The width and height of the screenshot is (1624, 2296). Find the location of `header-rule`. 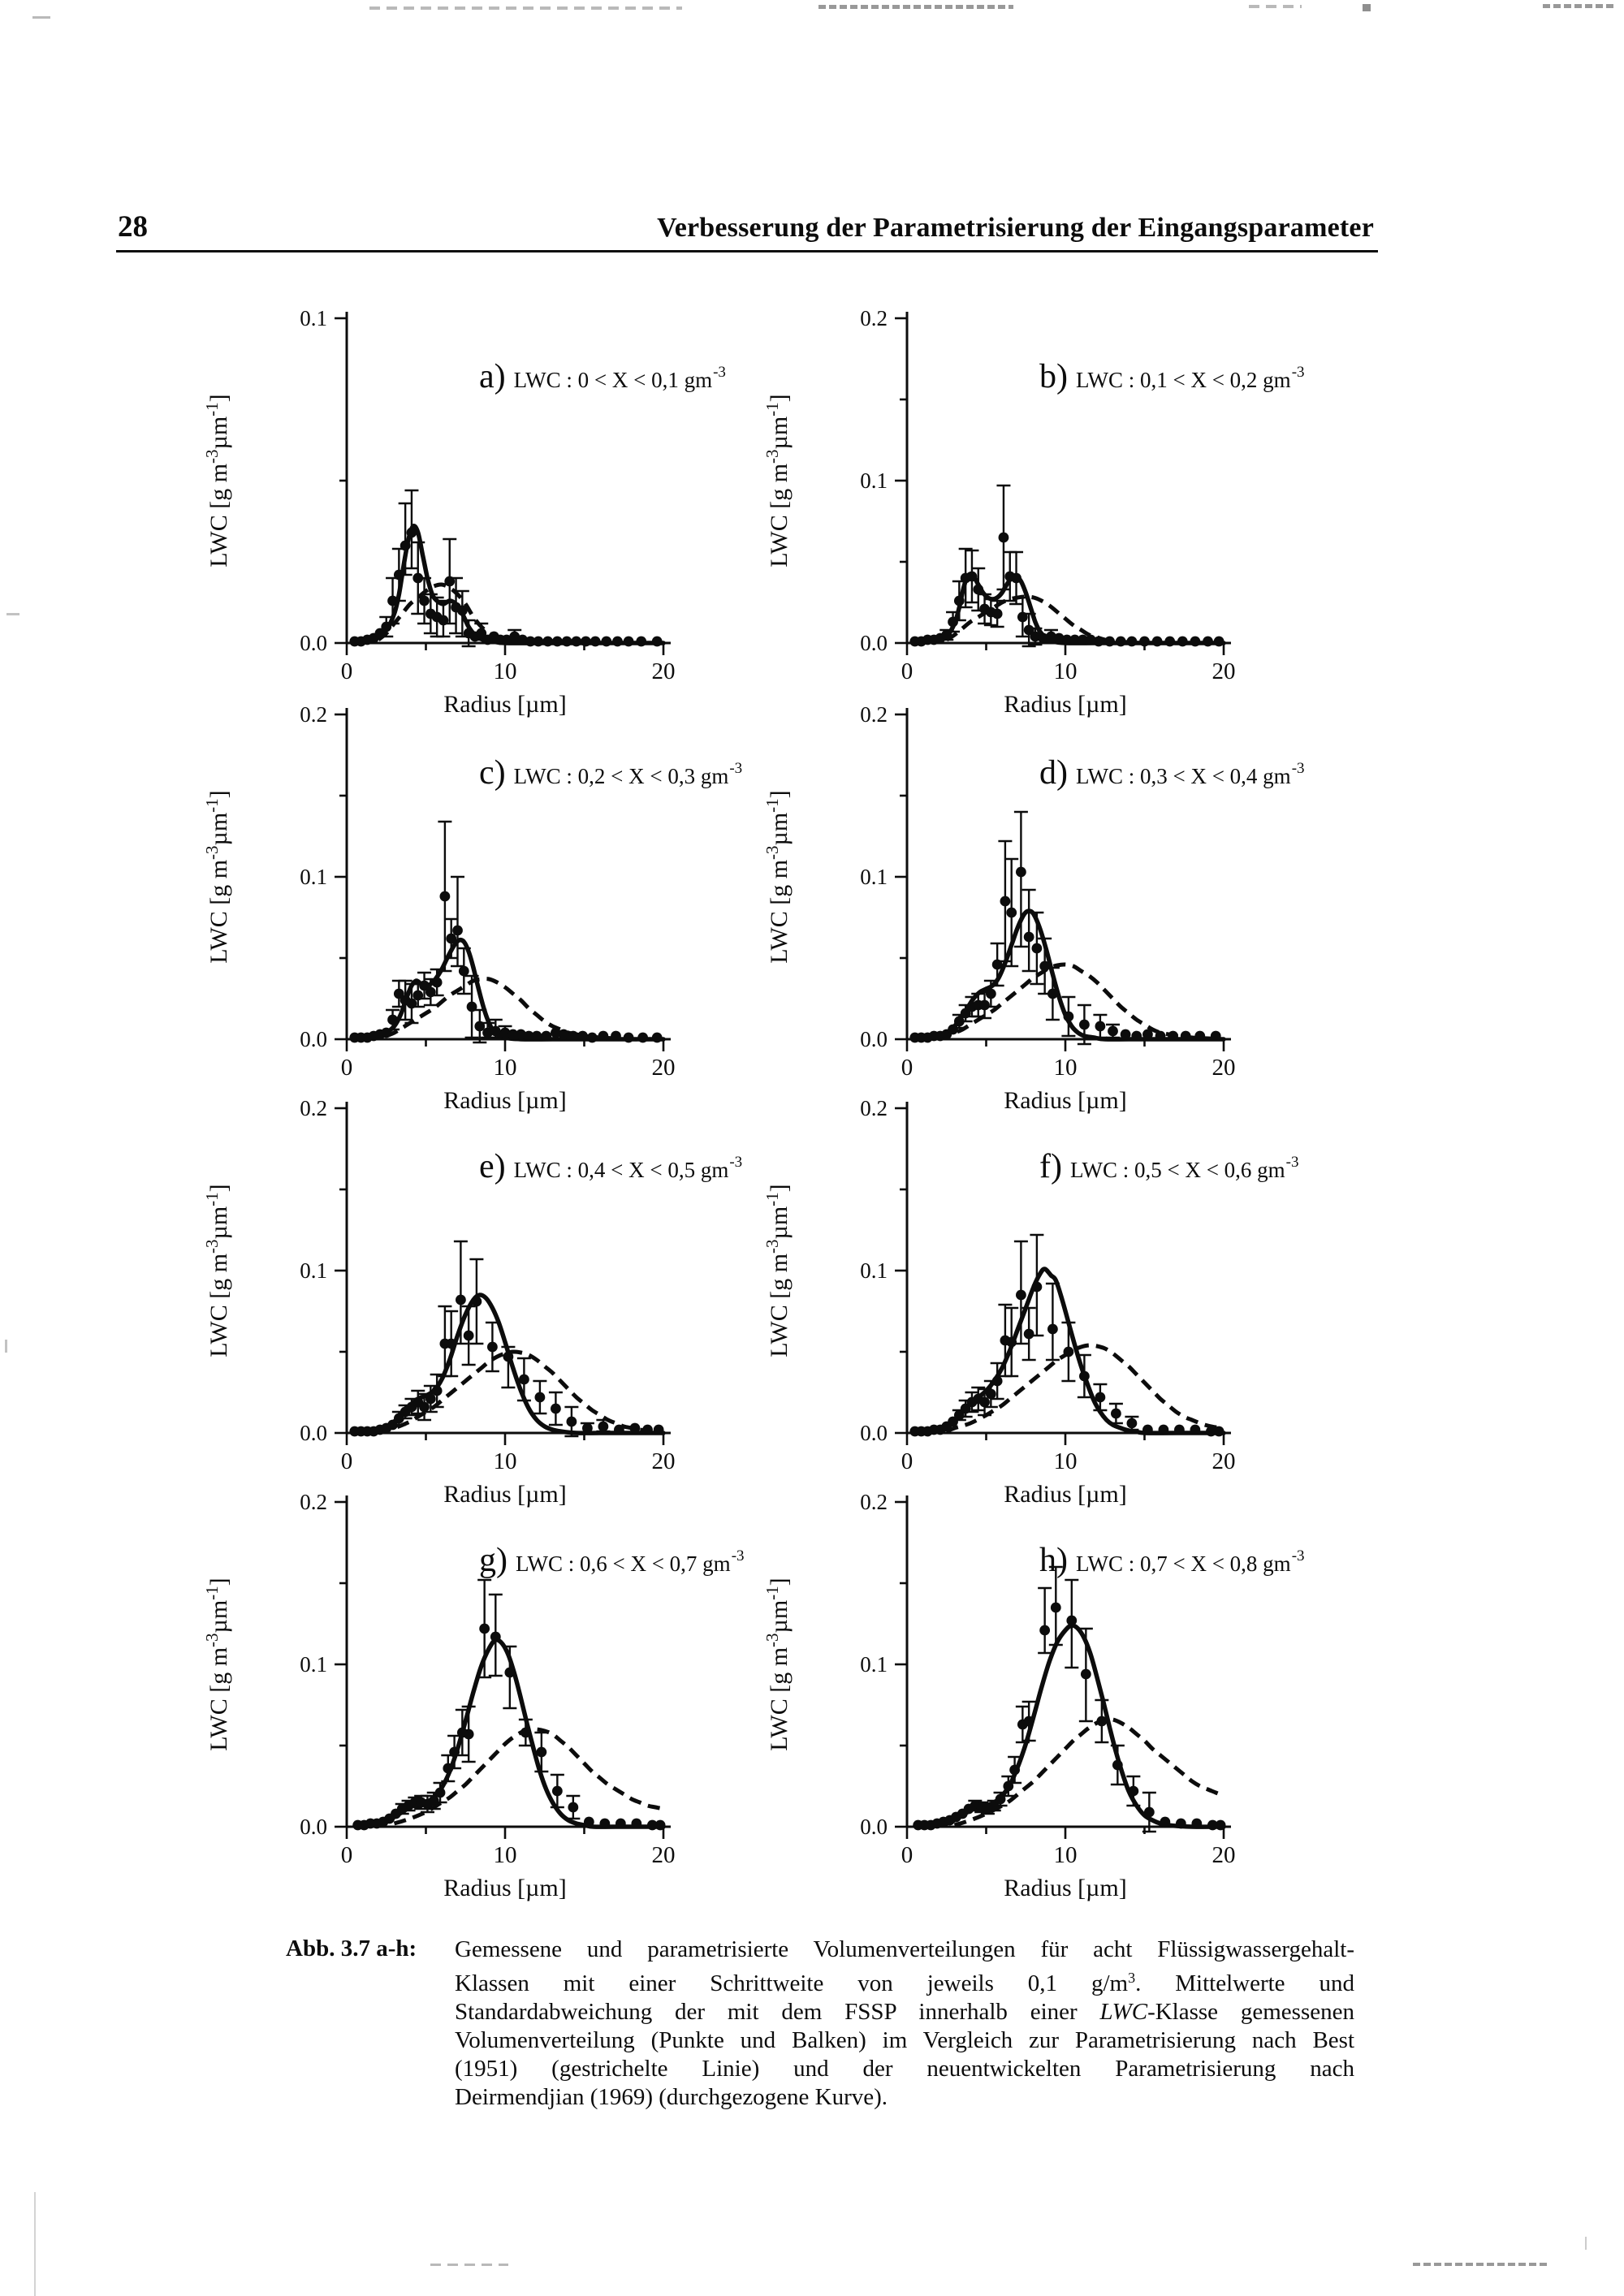

header-rule is located at coordinates (747, 251).